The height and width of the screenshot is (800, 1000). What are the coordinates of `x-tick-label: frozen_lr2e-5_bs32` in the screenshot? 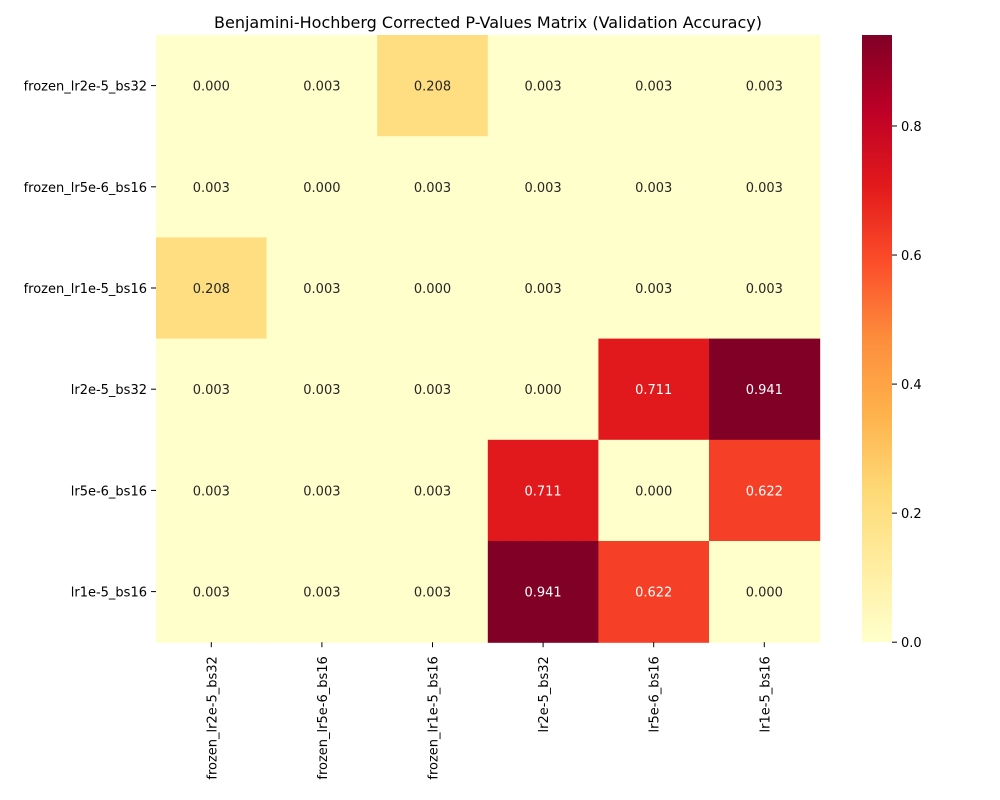 It's located at (212, 717).